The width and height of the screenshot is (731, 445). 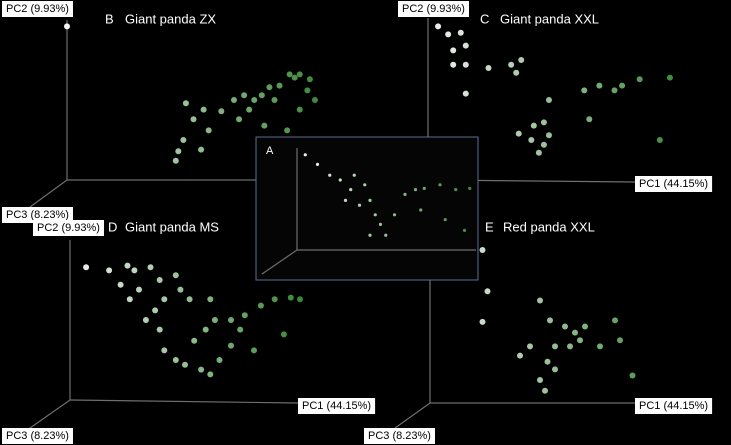 What do you see at coordinates (270, 151) in the screenshot?
I see `panel-letter: A` at bounding box center [270, 151].